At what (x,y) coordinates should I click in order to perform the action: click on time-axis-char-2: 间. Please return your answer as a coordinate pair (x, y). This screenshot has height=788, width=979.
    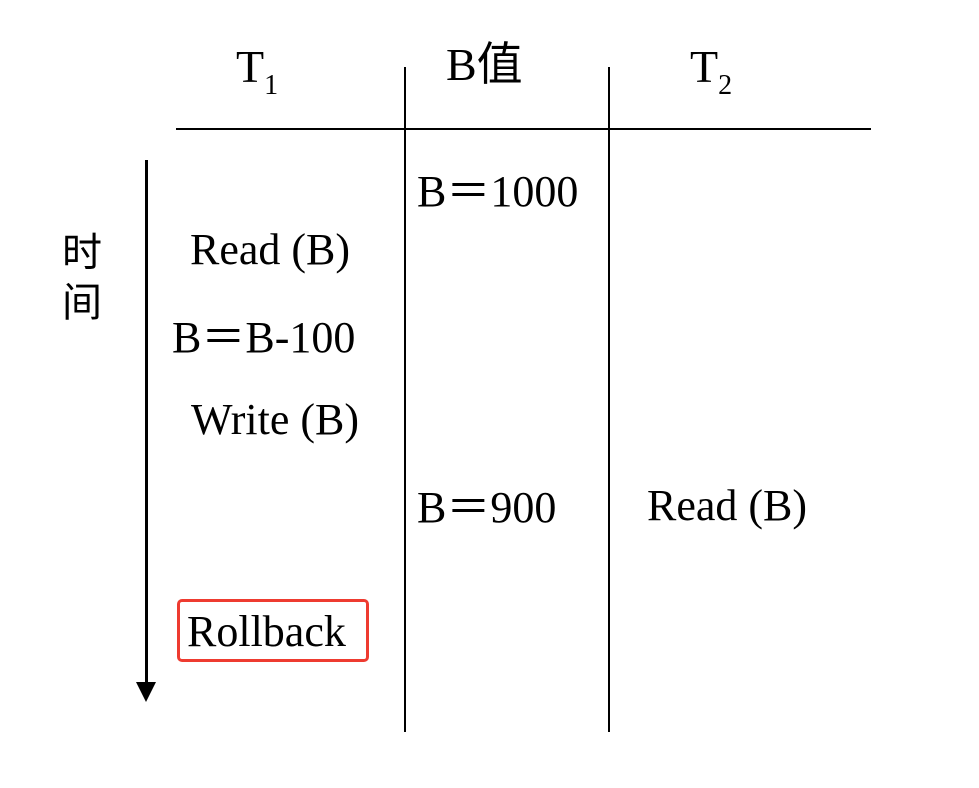
    Looking at the image, I should click on (82, 302).